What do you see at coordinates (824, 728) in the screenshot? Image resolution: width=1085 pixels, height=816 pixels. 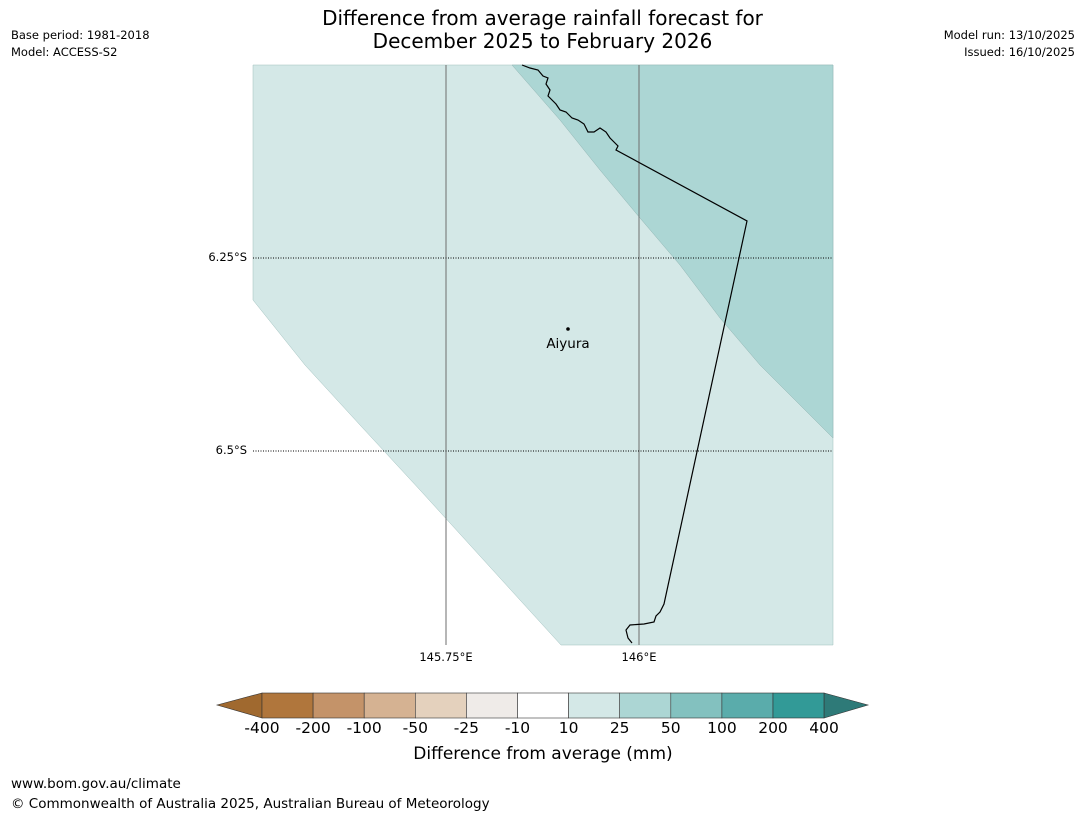 I see `colorbar-tick-label: 400` at bounding box center [824, 728].